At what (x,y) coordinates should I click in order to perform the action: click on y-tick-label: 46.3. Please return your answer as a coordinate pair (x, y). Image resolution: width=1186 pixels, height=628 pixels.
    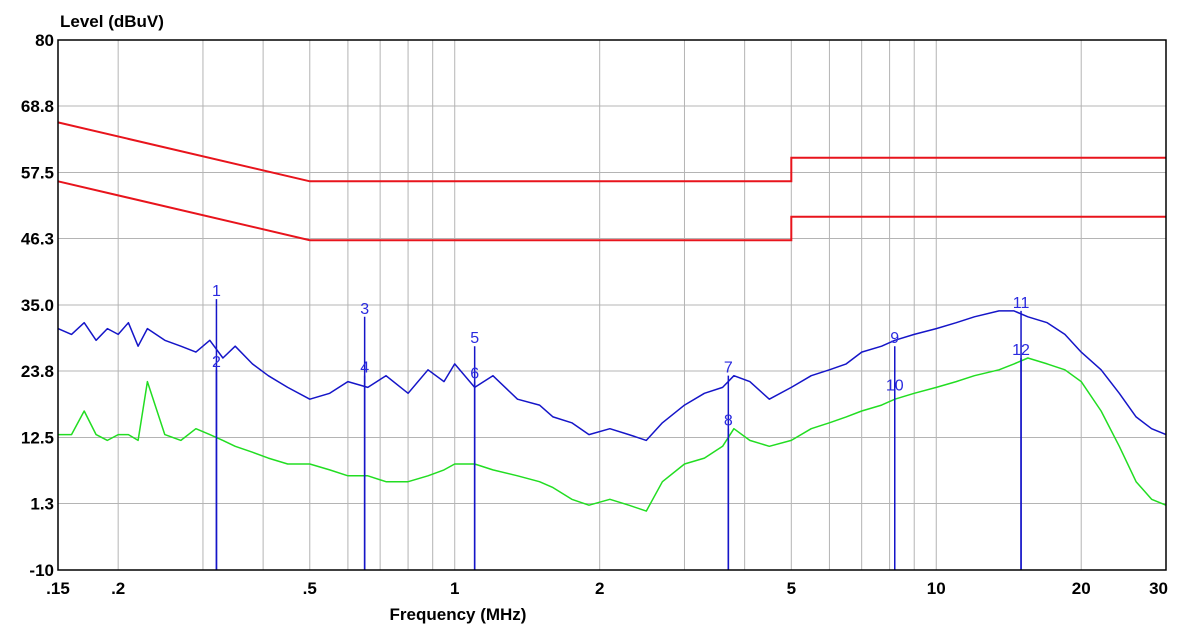
    Looking at the image, I should click on (37, 238).